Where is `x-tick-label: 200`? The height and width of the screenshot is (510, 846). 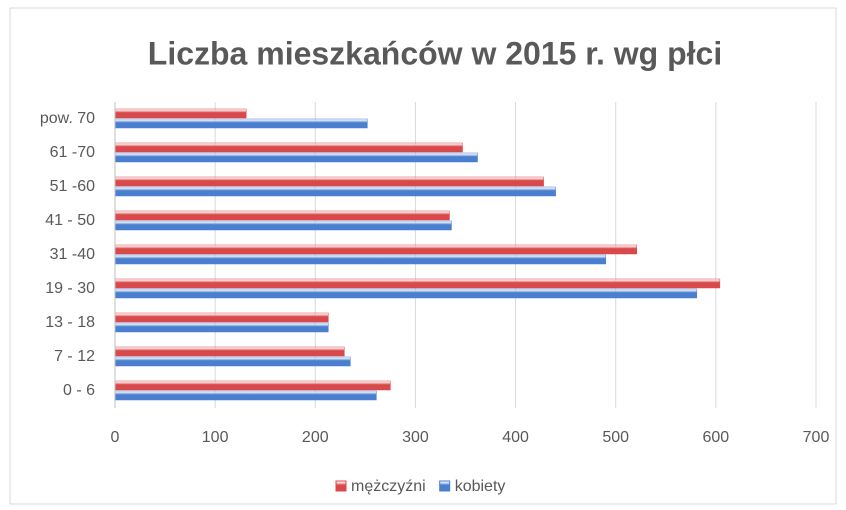
x-tick-label: 200 is located at coordinates (315, 437).